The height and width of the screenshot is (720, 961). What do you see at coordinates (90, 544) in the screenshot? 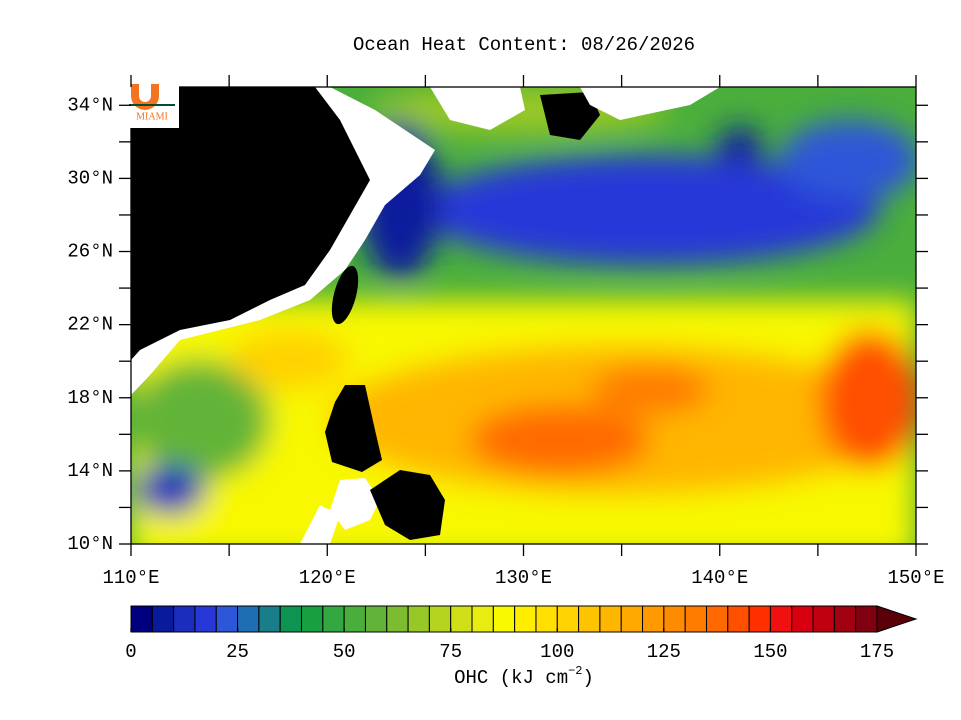
I see `y-tick-label: 10°N` at bounding box center [90, 544].